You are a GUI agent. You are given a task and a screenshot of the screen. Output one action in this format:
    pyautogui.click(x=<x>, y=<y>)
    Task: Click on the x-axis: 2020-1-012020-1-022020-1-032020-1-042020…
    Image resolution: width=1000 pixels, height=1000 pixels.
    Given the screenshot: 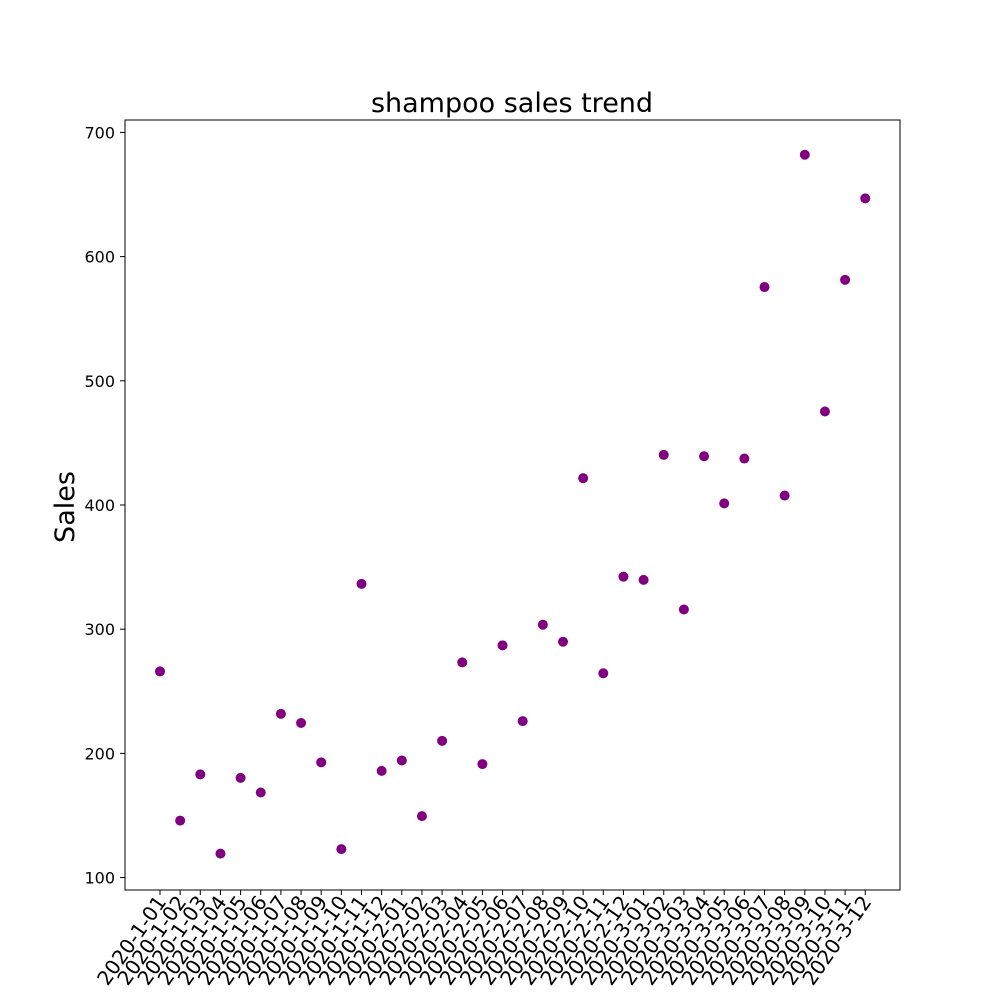 What is the action you would take?
    pyautogui.click(x=484, y=940)
    